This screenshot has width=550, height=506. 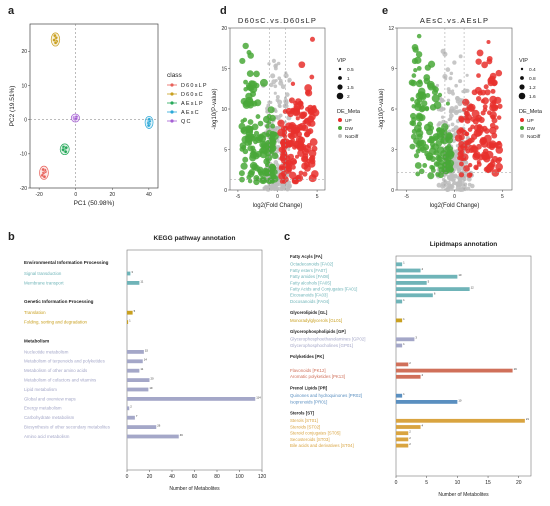 What do you see at coordinates (385, 11) in the screenshot?
I see `panel-label-e: e` at bounding box center [385, 11].